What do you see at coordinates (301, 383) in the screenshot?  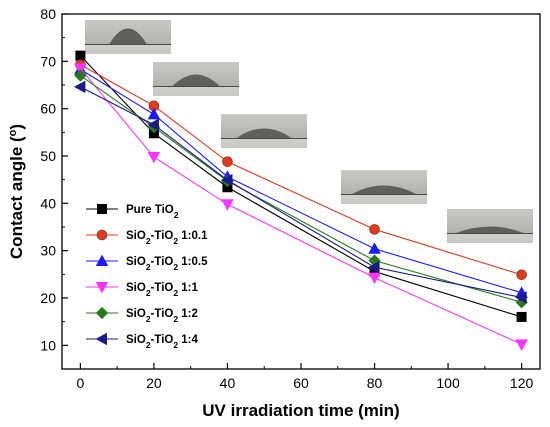 I see `x-tick-label: 60` at bounding box center [301, 383].